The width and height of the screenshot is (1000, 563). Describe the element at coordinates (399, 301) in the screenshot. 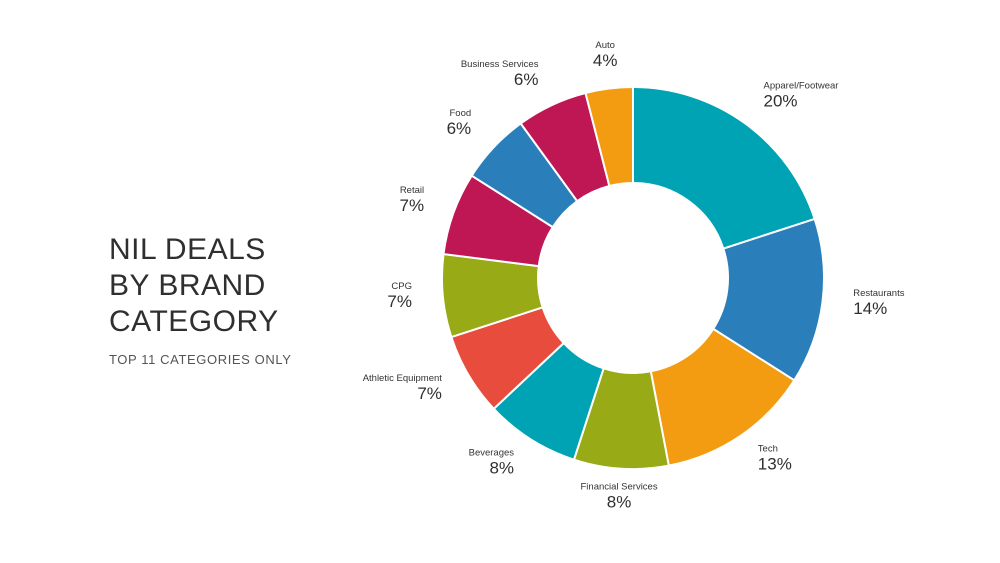

I see `percent-label-cpg: 7%` at that location.